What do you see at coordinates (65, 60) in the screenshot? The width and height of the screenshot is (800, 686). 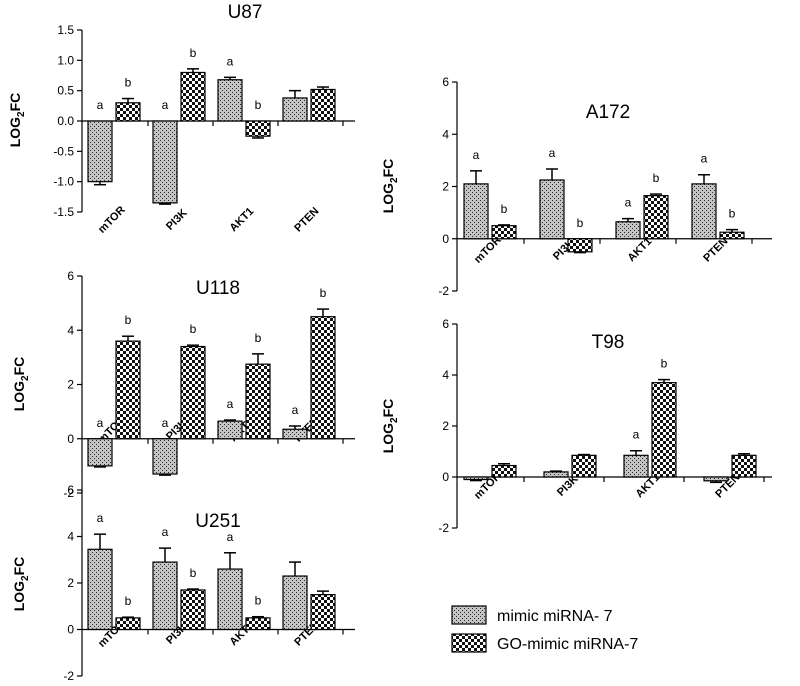 I see `y-tick-label: 1.0` at bounding box center [65, 60].